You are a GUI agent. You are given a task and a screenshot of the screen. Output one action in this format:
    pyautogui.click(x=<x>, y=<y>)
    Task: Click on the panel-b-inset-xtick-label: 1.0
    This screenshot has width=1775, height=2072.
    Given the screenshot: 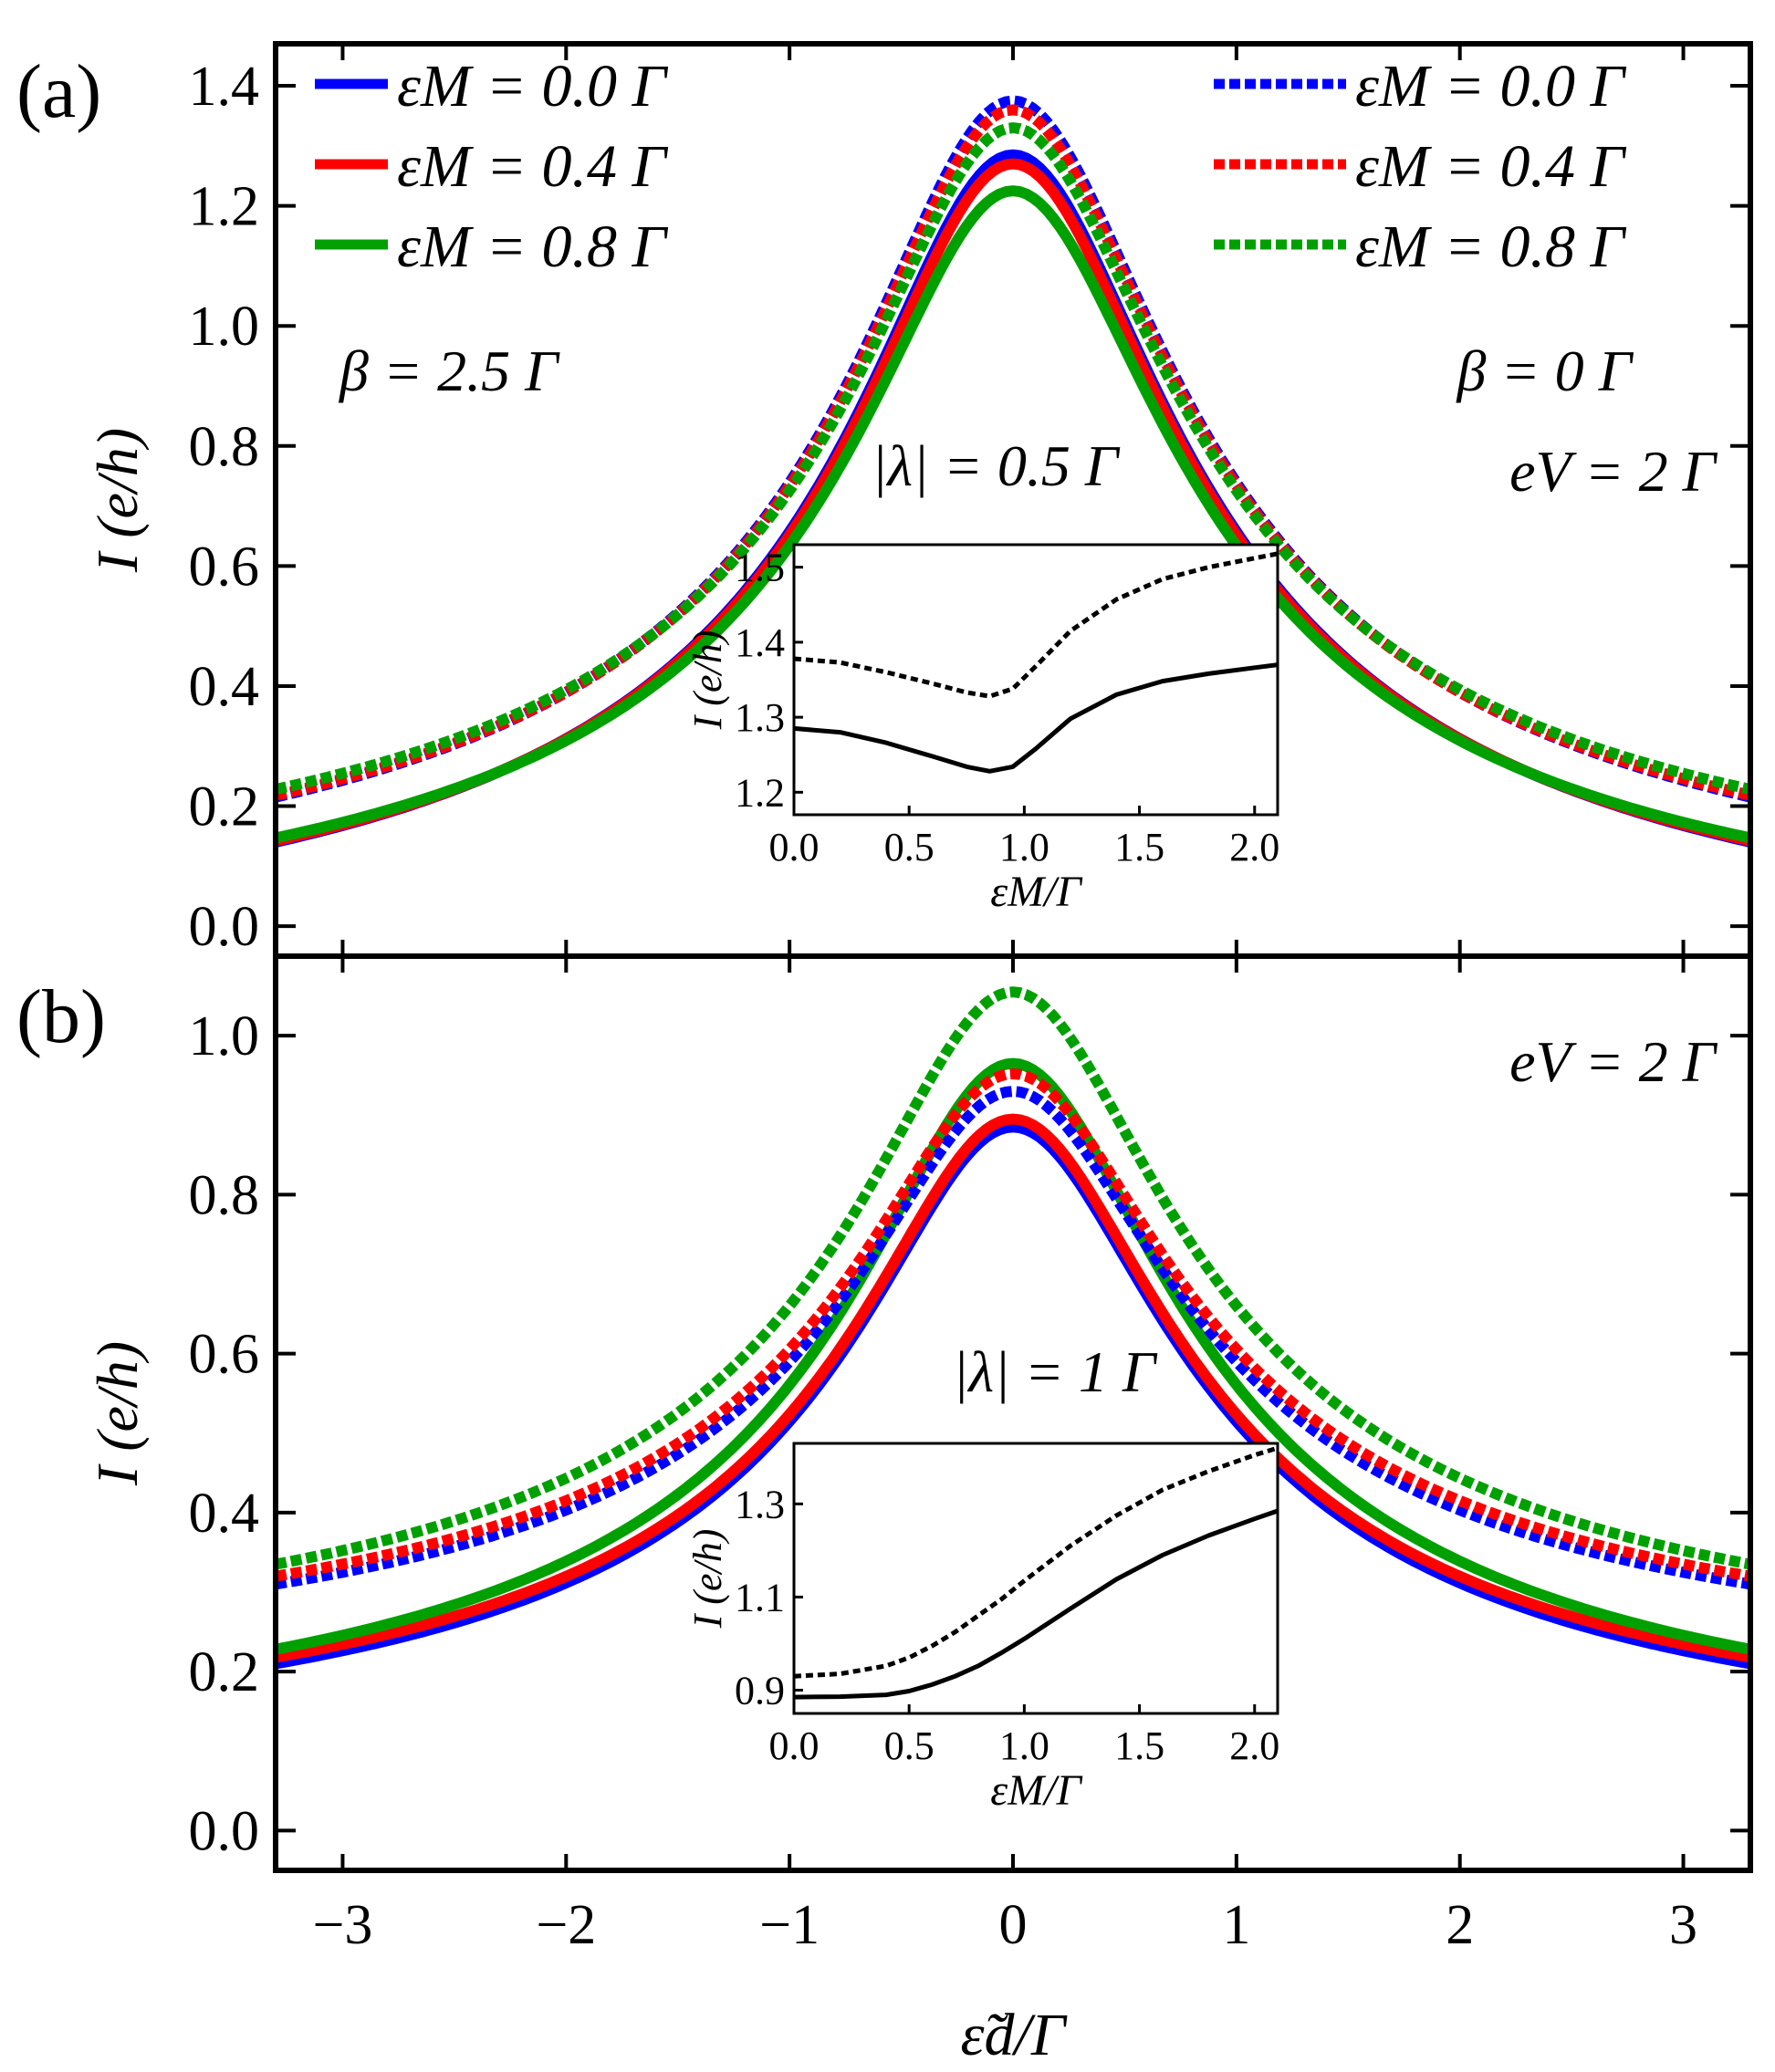 What is the action you would take?
    pyautogui.click(x=1024, y=1745)
    